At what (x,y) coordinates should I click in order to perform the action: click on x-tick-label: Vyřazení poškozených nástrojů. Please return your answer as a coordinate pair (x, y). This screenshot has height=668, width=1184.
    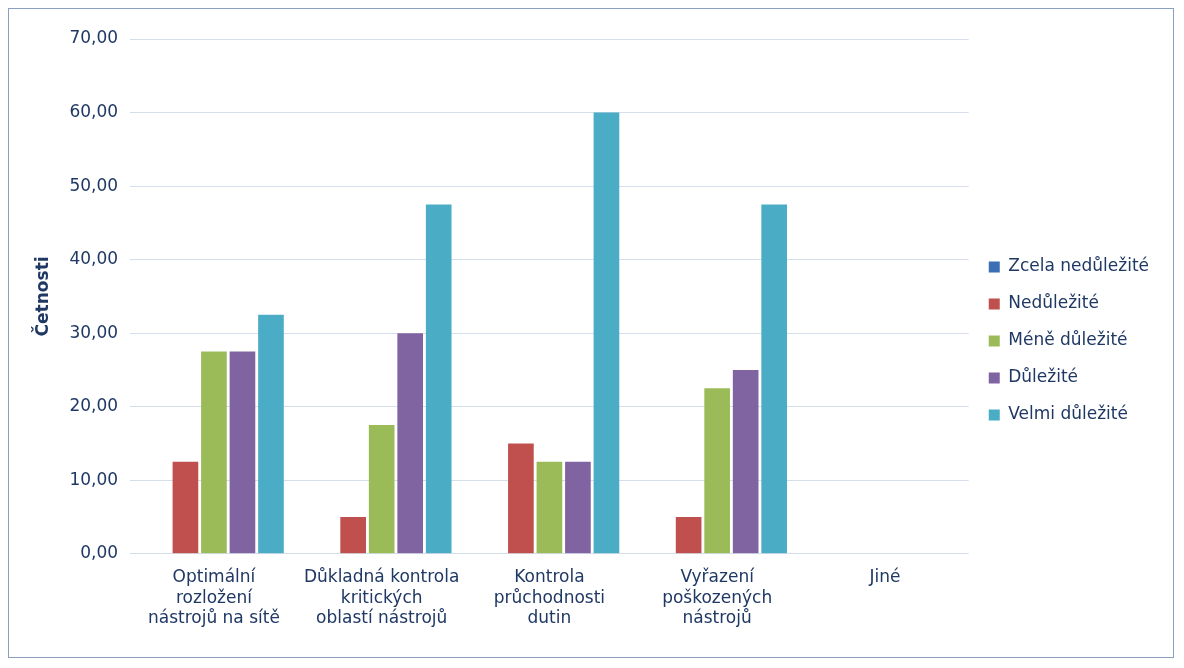
    Looking at the image, I should click on (717, 597).